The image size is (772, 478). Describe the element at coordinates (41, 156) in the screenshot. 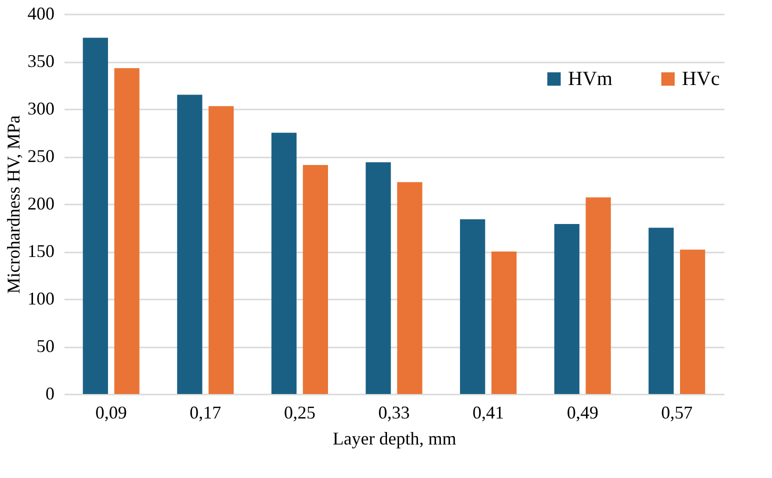

I see `y-tick-label: 250` at that location.